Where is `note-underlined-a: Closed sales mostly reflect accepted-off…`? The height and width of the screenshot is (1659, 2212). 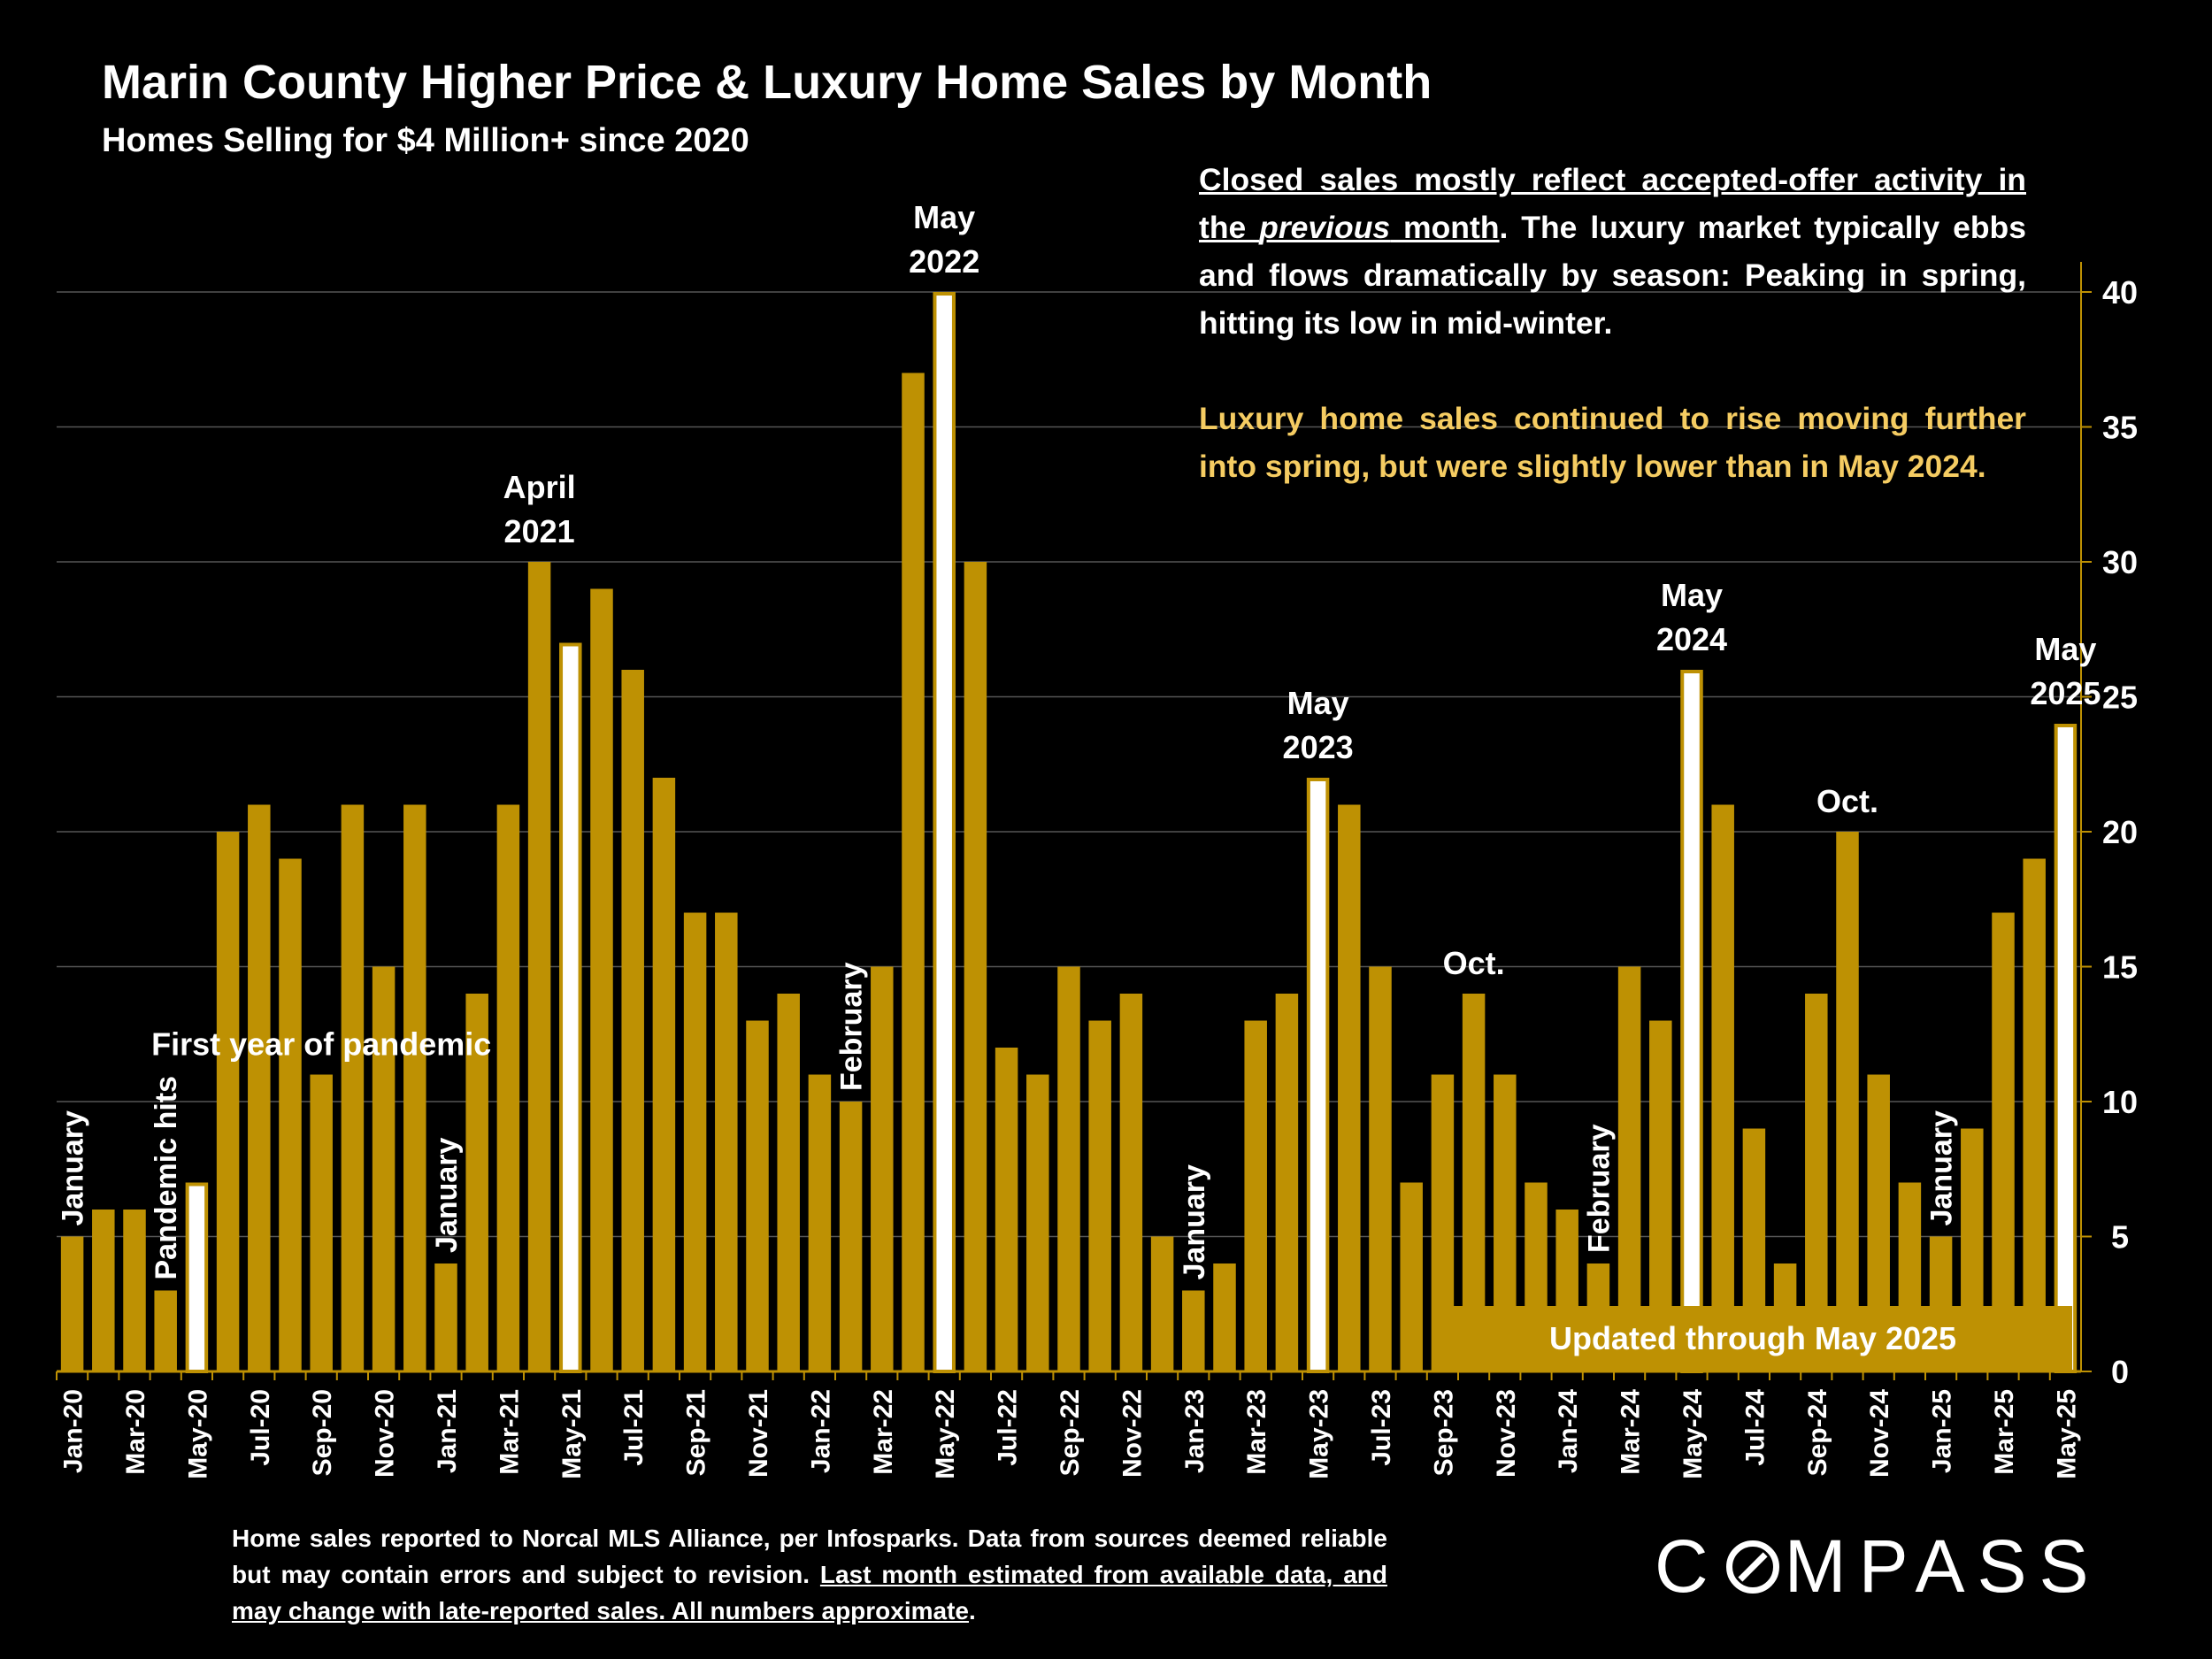
note-underlined-a: Closed sales mostly reflect accepted-off… is located at coordinates (1613, 204).